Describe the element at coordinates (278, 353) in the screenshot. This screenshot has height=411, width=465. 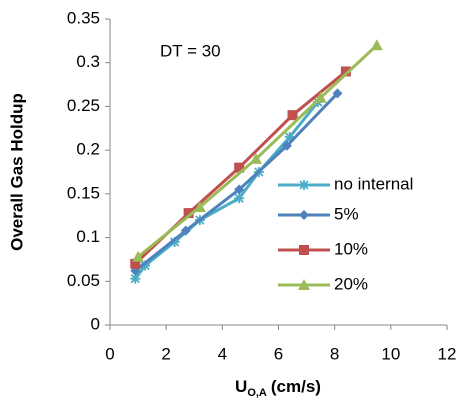
I see `x-tick-label: 6` at that location.